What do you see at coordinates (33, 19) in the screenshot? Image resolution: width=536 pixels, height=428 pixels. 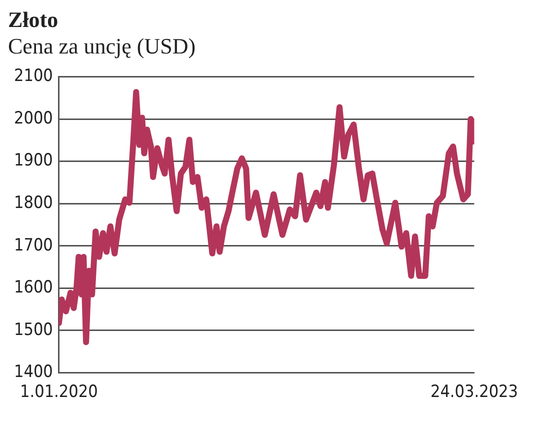 I see `chart-title: Złoto` at bounding box center [33, 19].